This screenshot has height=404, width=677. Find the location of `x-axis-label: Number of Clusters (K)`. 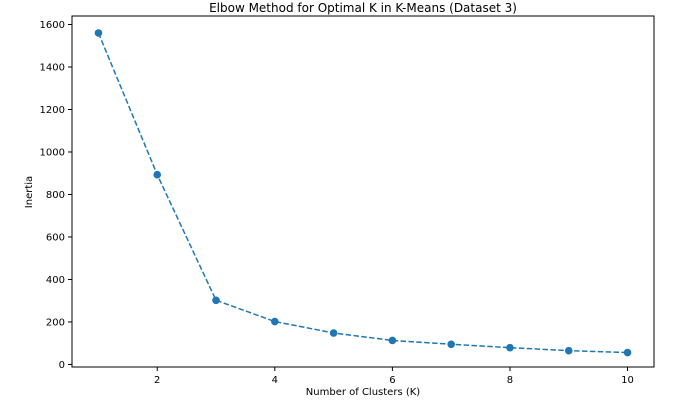

x-axis-label: Number of Clusters (K) is located at coordinates (363, 392).